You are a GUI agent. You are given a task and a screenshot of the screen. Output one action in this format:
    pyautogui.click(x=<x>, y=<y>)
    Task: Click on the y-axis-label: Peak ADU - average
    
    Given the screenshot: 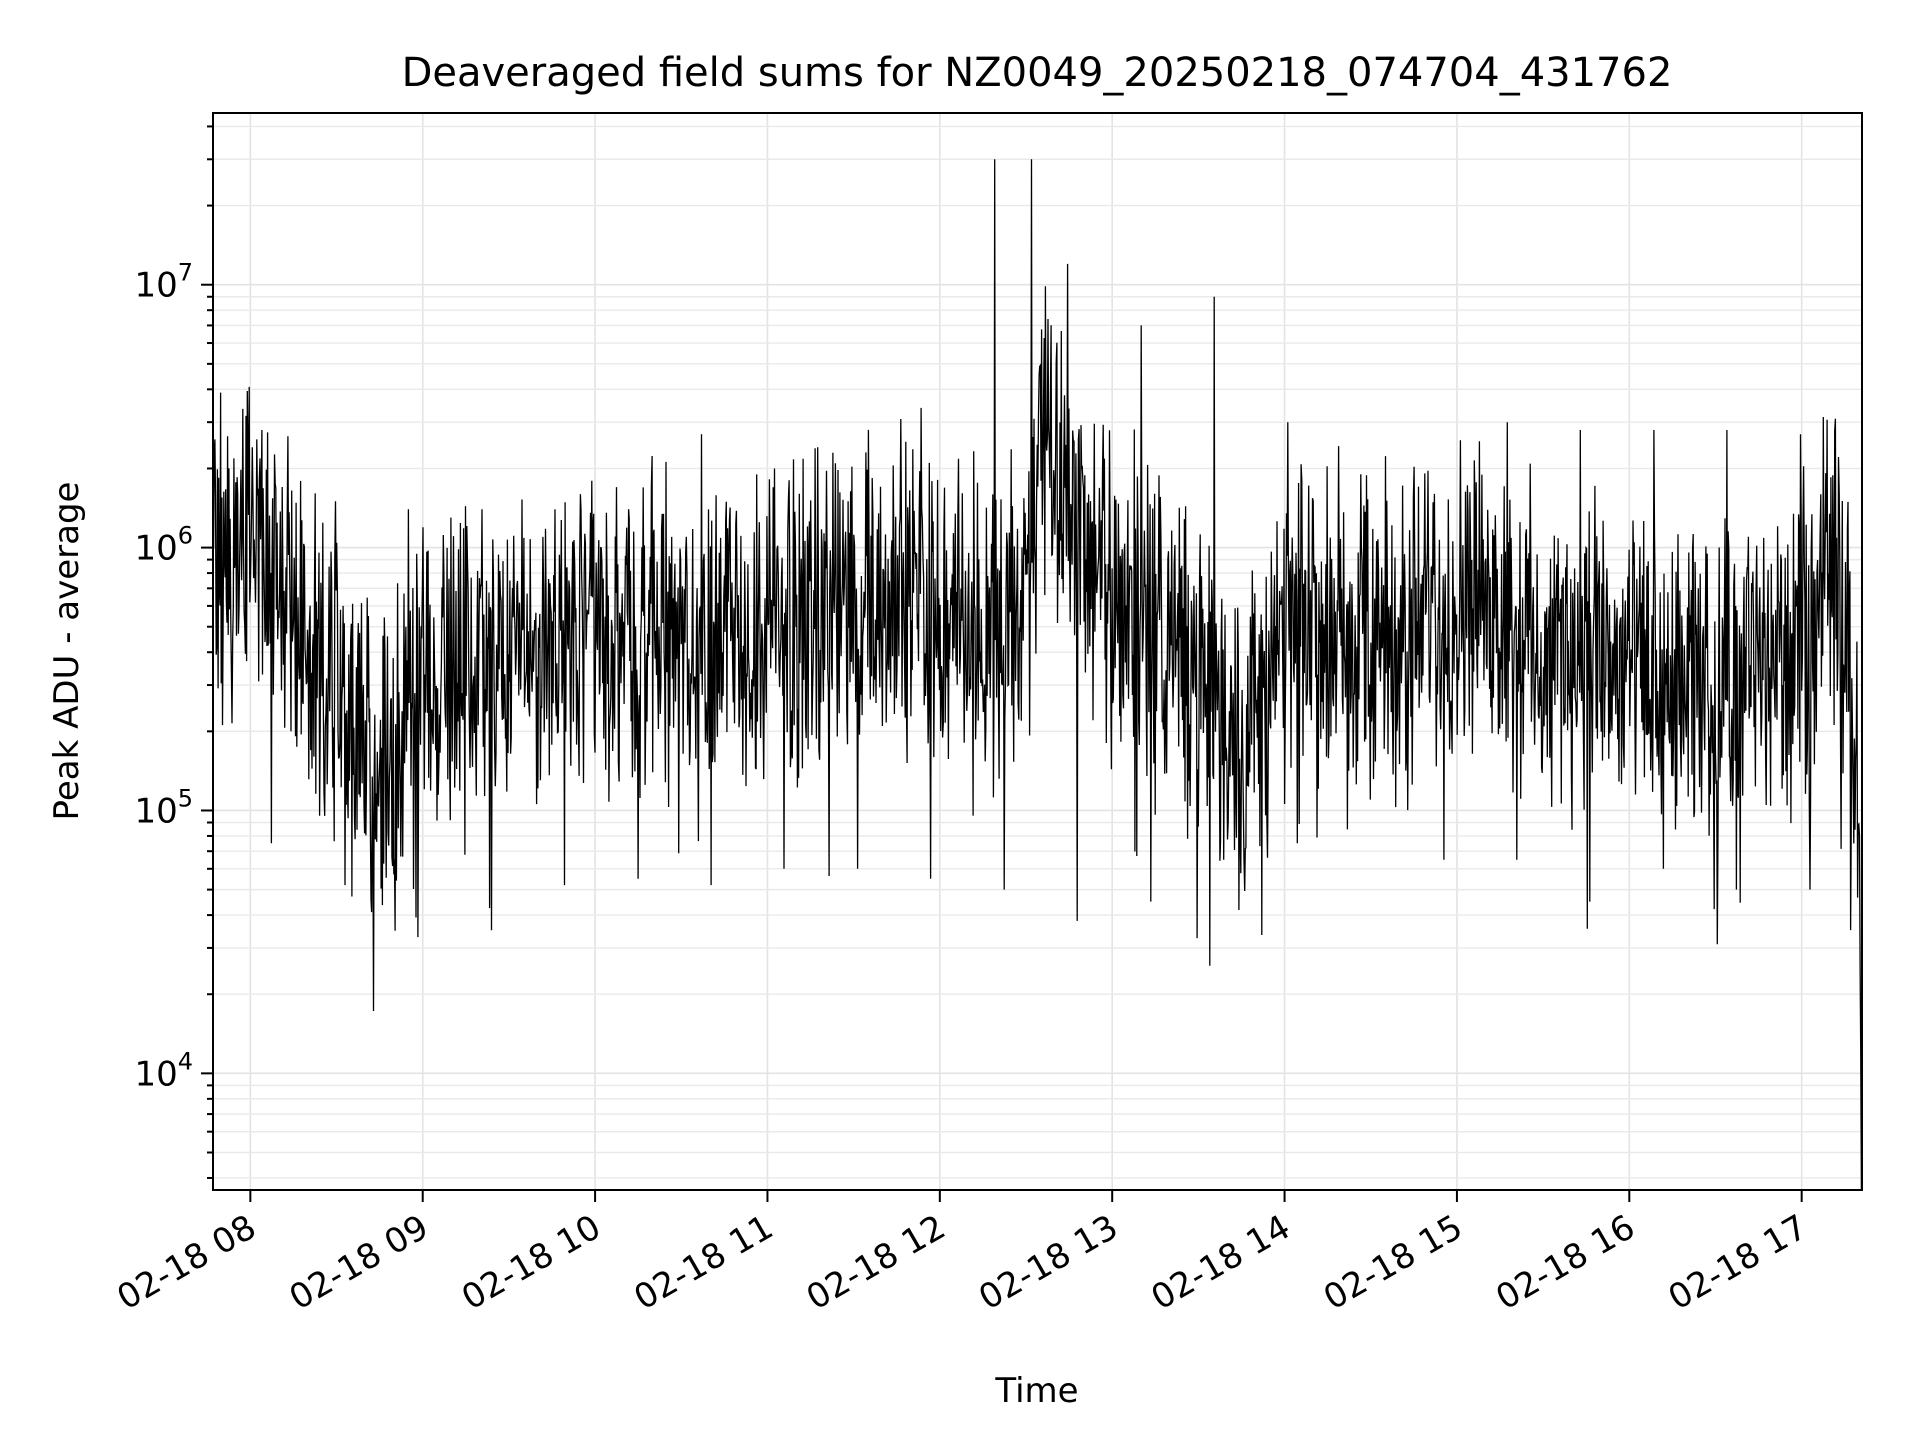 What is the action you would take?
    pyautogui.click(x=67, y=651)
    